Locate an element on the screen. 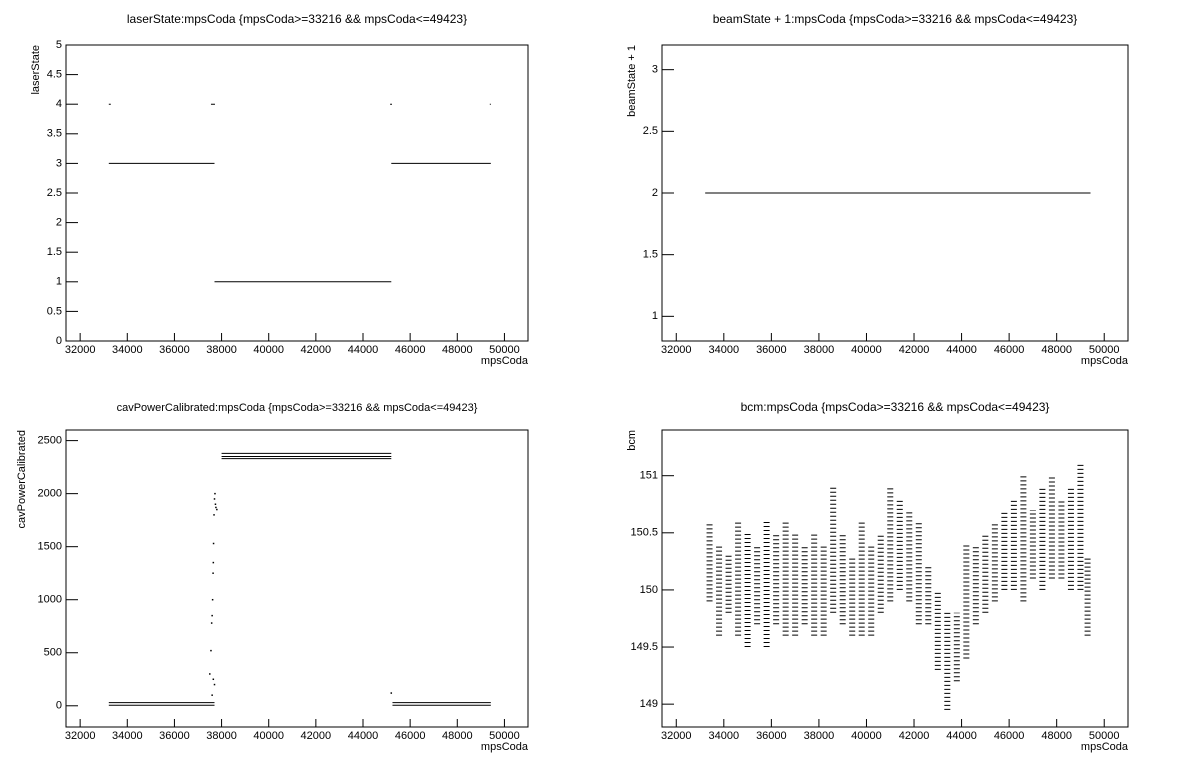 The image size is (1196, 772). y-axis-label: bcm is located at coordinates (632, 440).